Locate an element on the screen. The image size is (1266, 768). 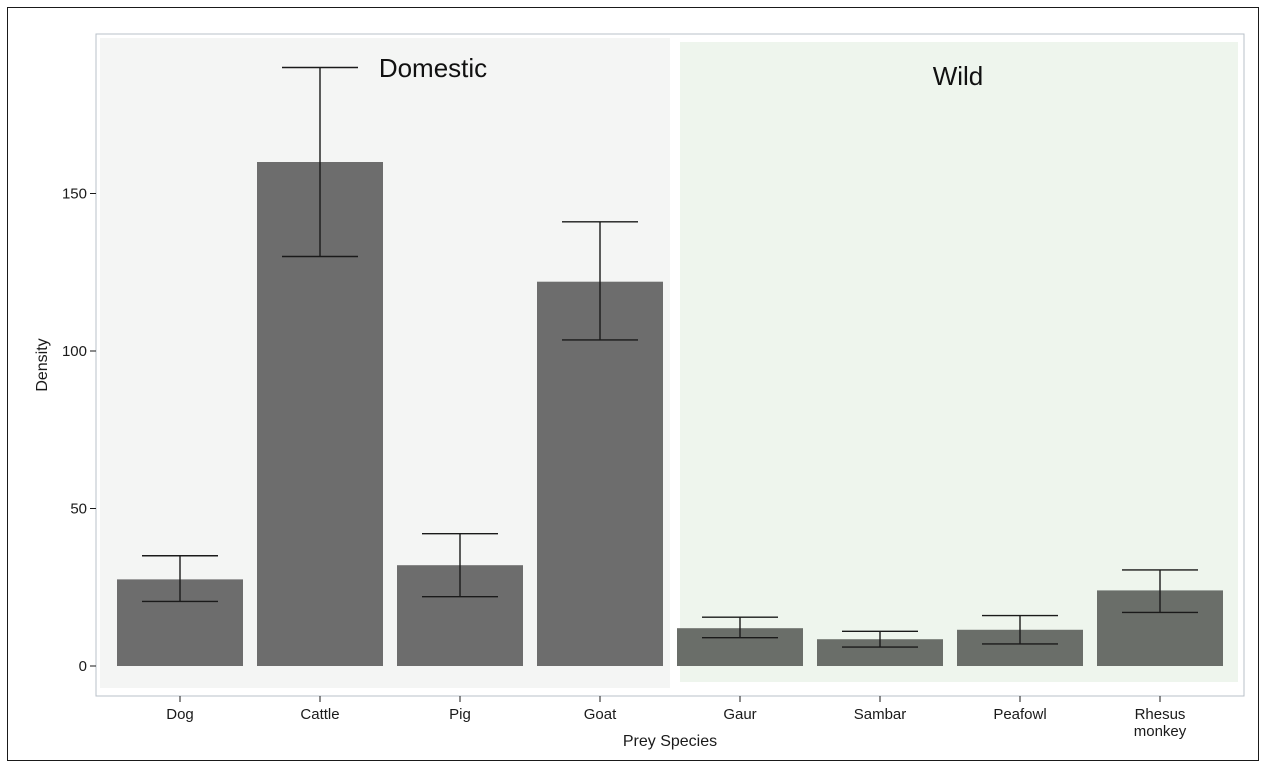
y-axis-title: Density is located at coordinates (42, 364).